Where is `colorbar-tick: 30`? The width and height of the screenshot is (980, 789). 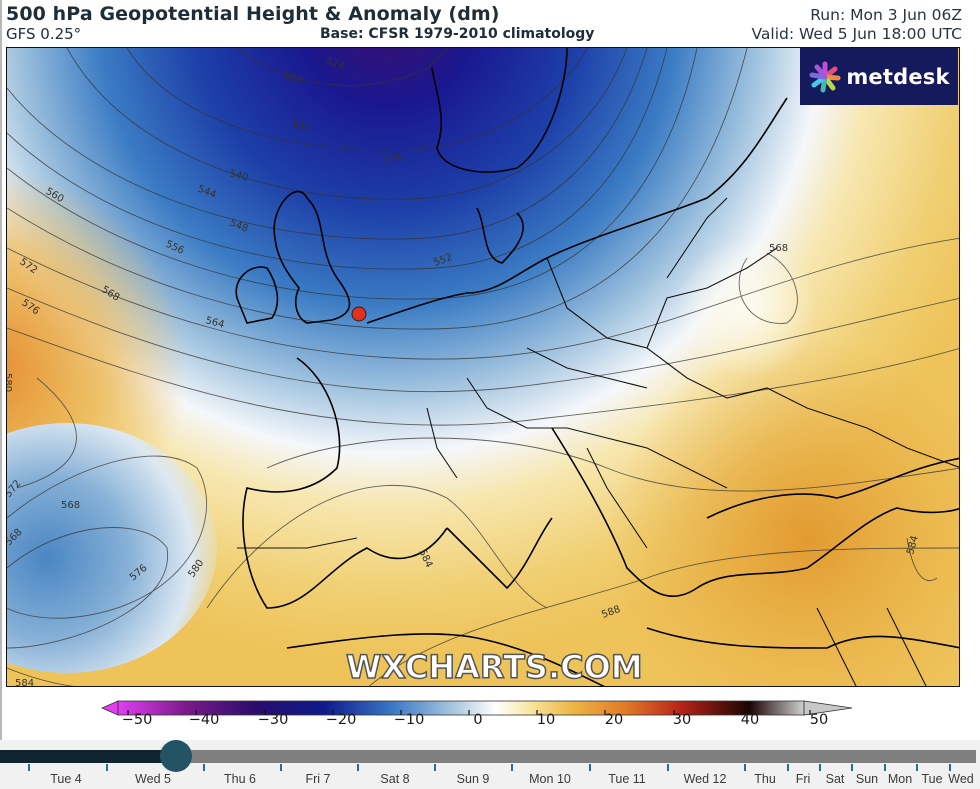 colorbar-tick: 30 is located at coordinates (682, 720).